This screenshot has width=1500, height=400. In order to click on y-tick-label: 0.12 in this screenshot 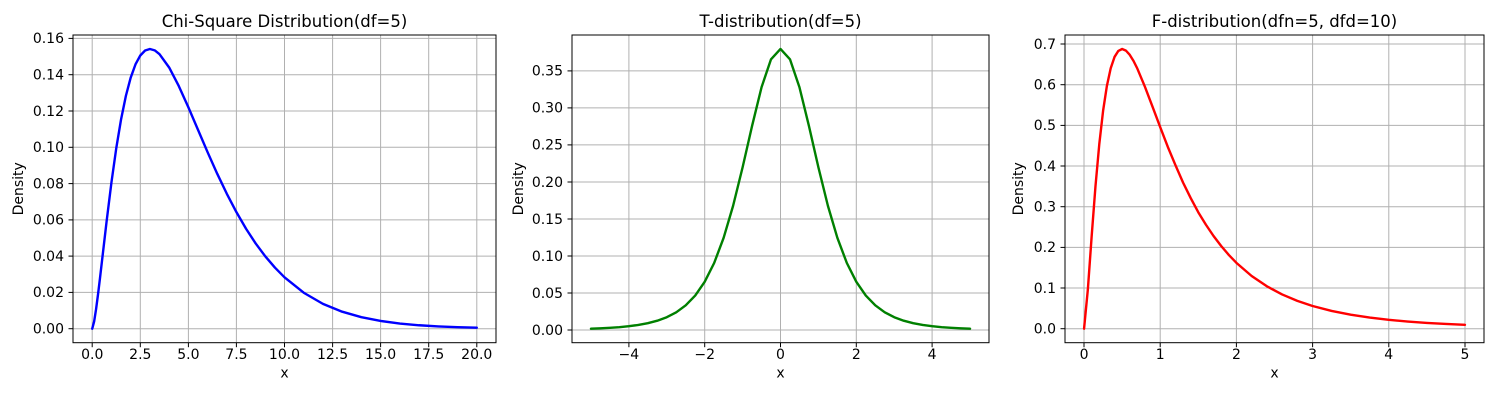, I will do `click(48, 112)`.